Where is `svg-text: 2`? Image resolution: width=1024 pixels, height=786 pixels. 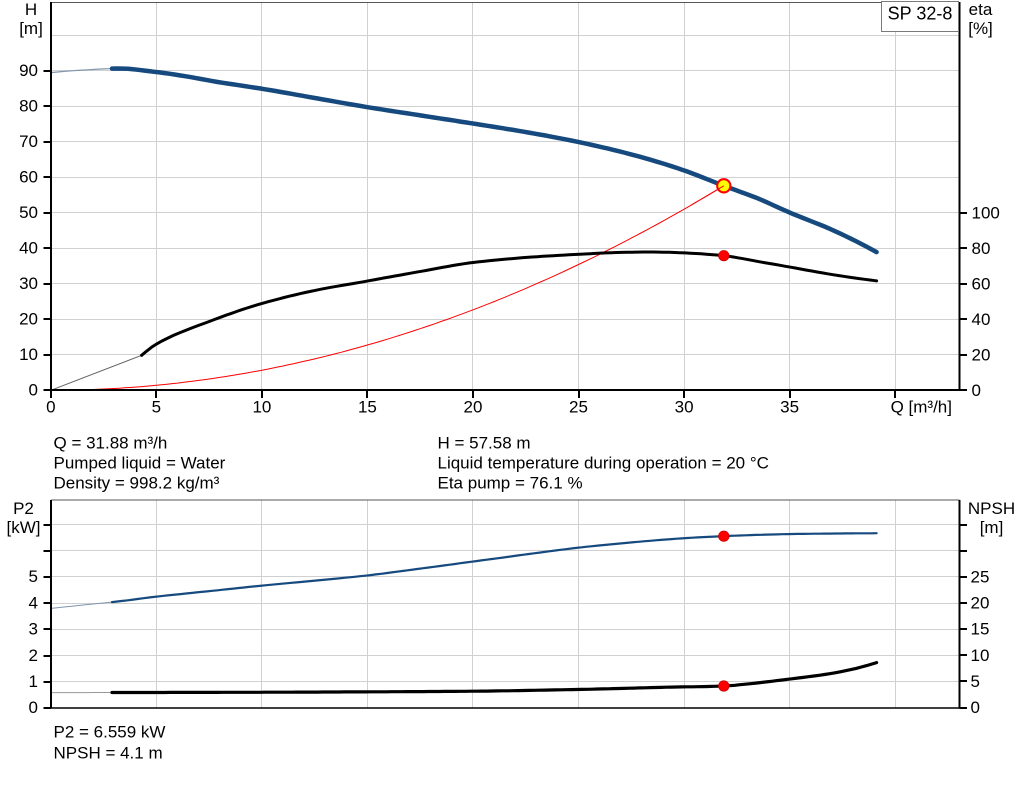 svg-text: 2 is located at coordinates (33, 655).